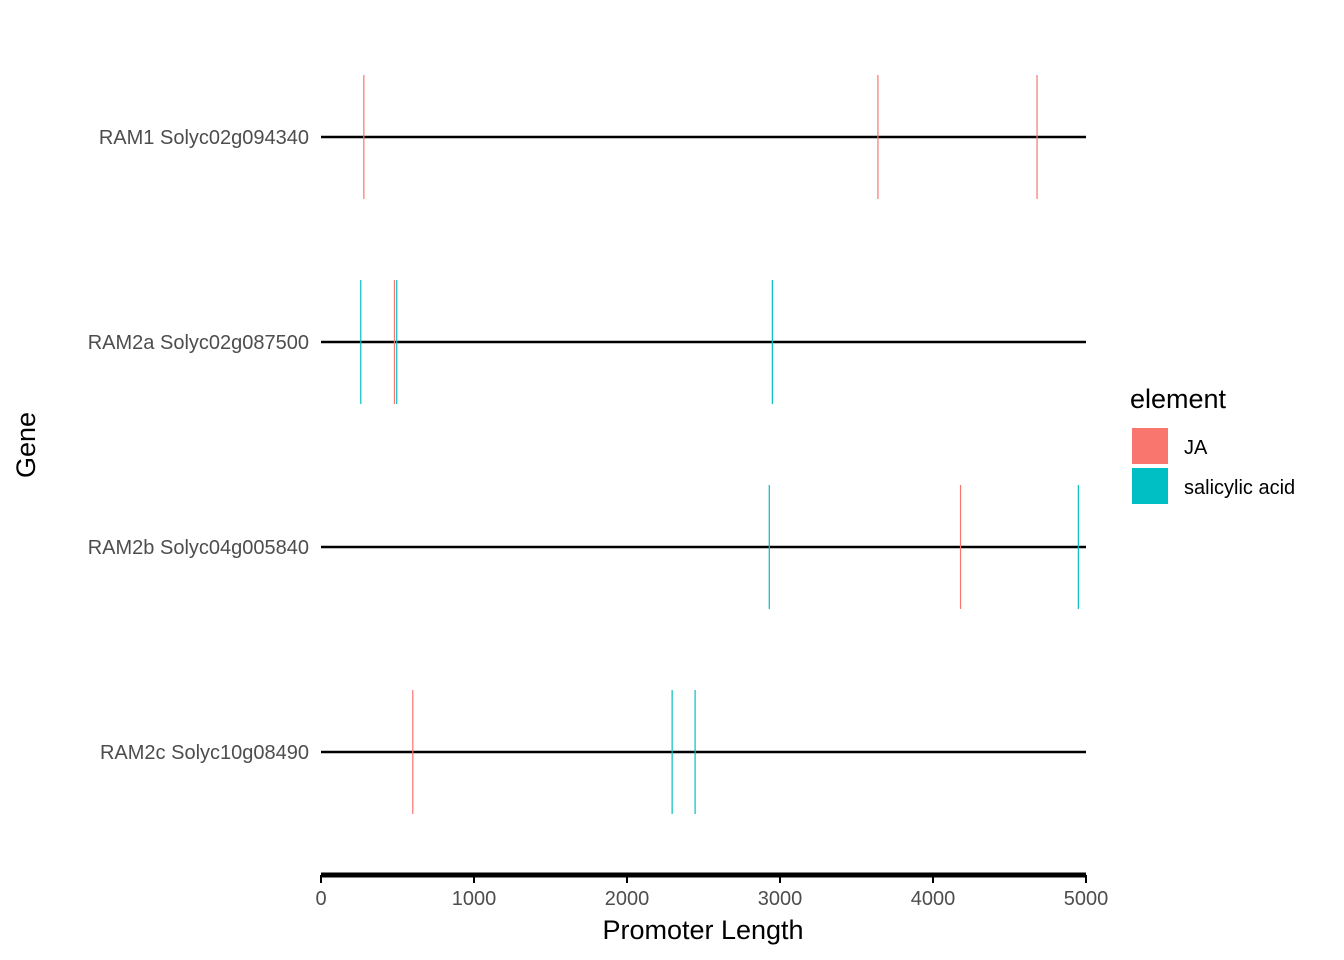  Describe the element at coordinates (198, 548) in the screenshot. I see `gene-label: RAM2b Solyc04g005840` at that location.